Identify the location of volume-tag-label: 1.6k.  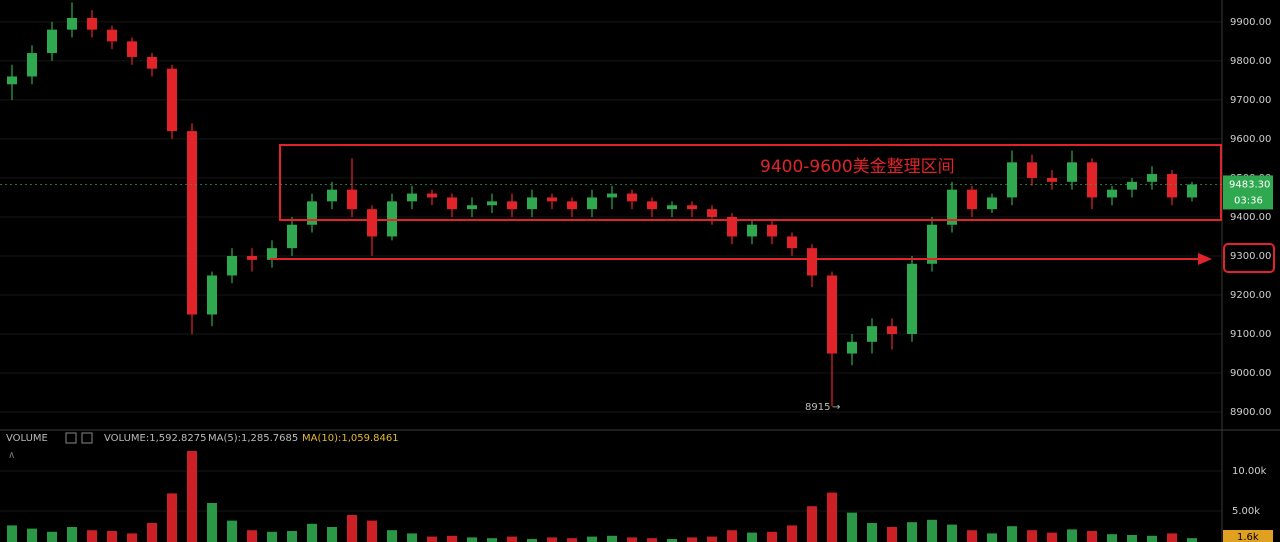
(1248, 537).